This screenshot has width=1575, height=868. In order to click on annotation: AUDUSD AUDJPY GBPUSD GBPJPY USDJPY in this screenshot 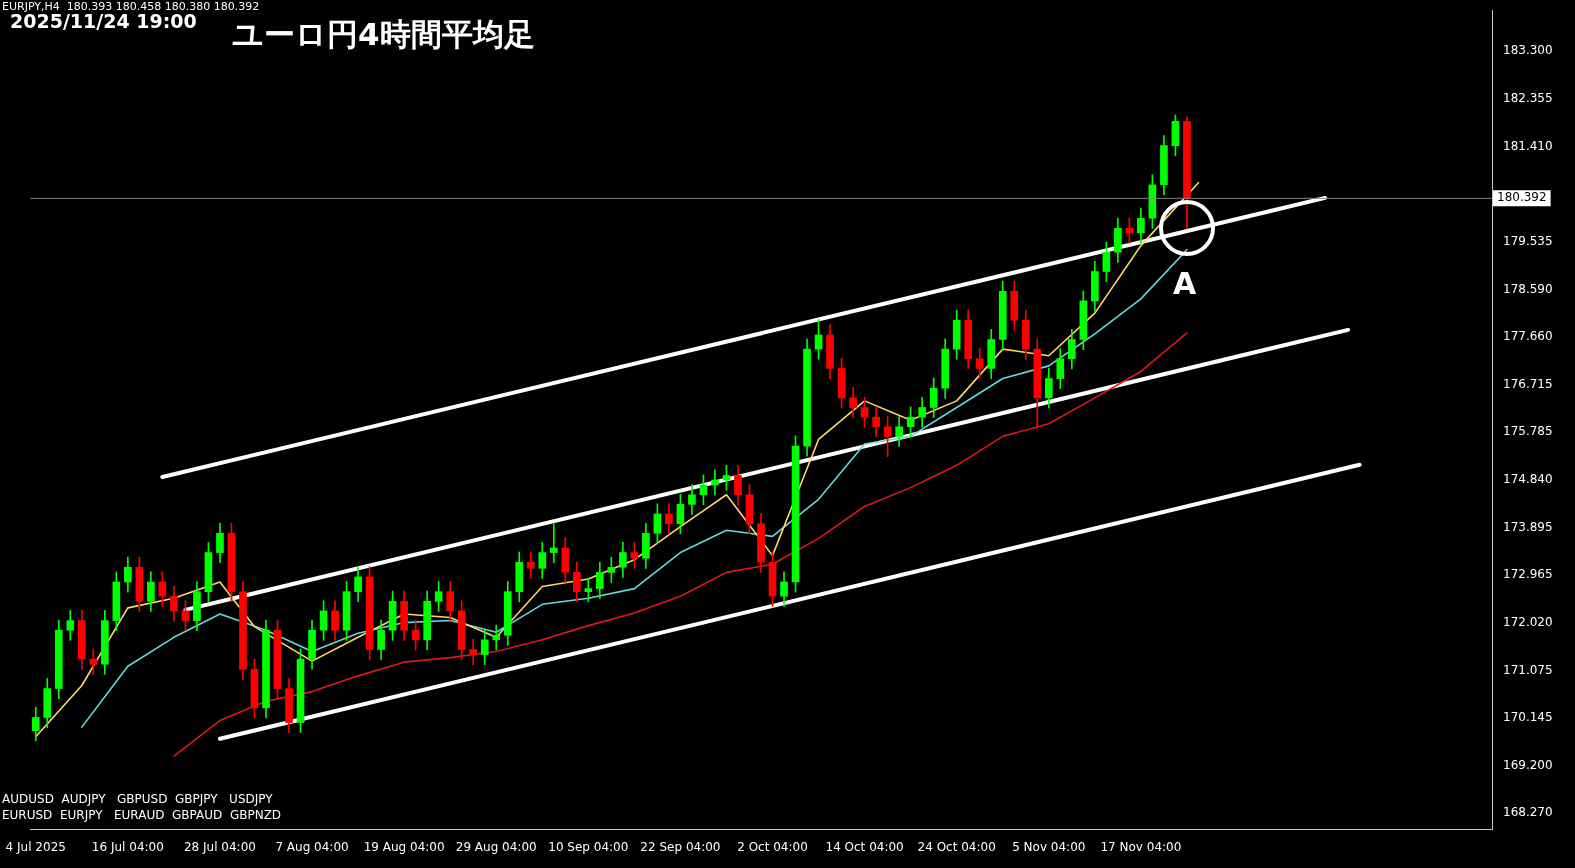, I will do `click(137, 799)`.